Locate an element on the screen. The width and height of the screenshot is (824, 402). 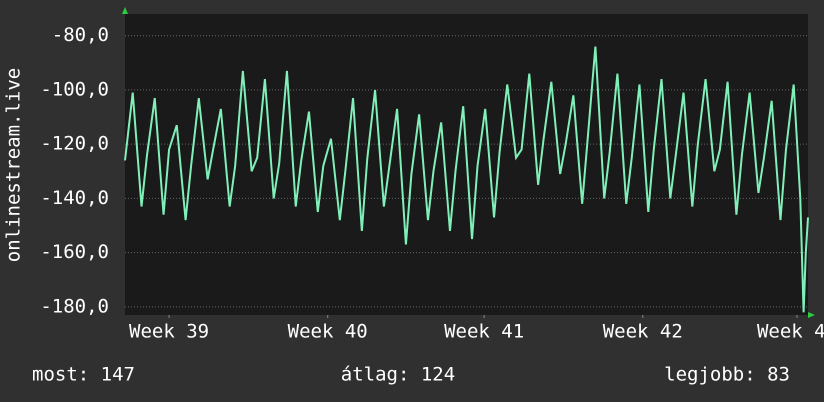
x-tick-label: Week 42 is located at coordinates (643, 332).